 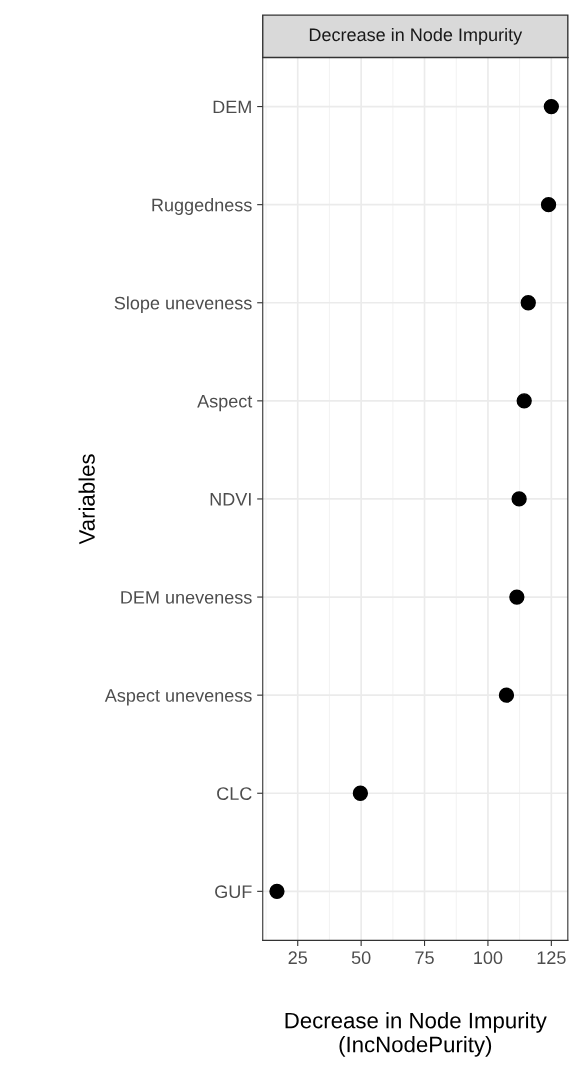 I want to click on x-tick-label: 75, so click(x=424, y=958).